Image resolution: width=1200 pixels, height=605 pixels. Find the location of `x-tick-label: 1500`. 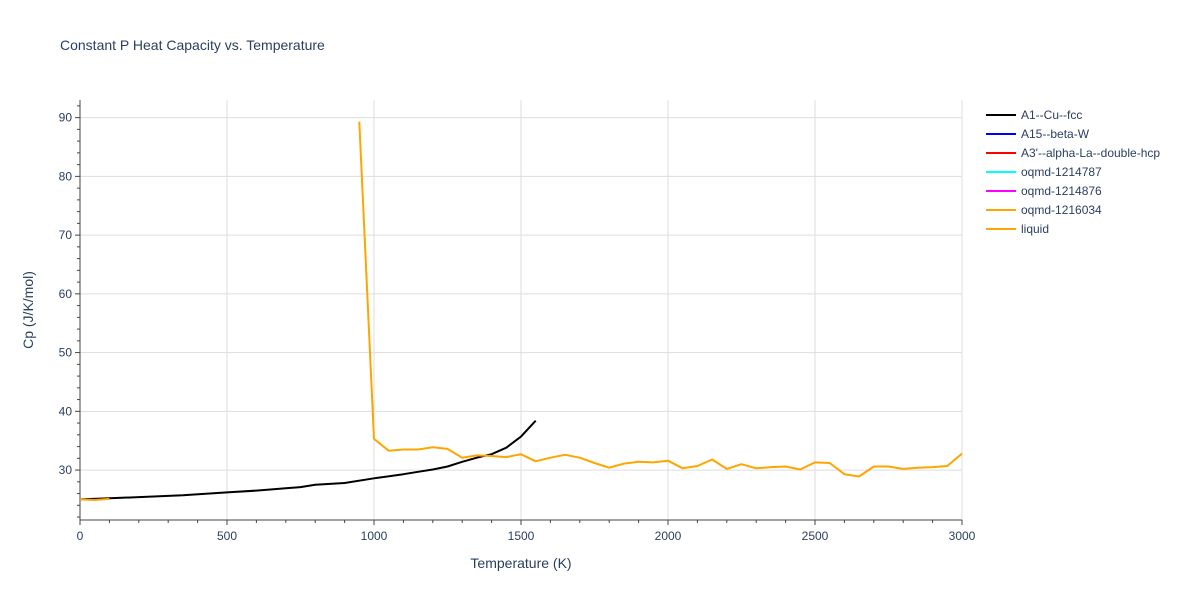

x-tick-label: 1500 is located at coordinates (521, 536).